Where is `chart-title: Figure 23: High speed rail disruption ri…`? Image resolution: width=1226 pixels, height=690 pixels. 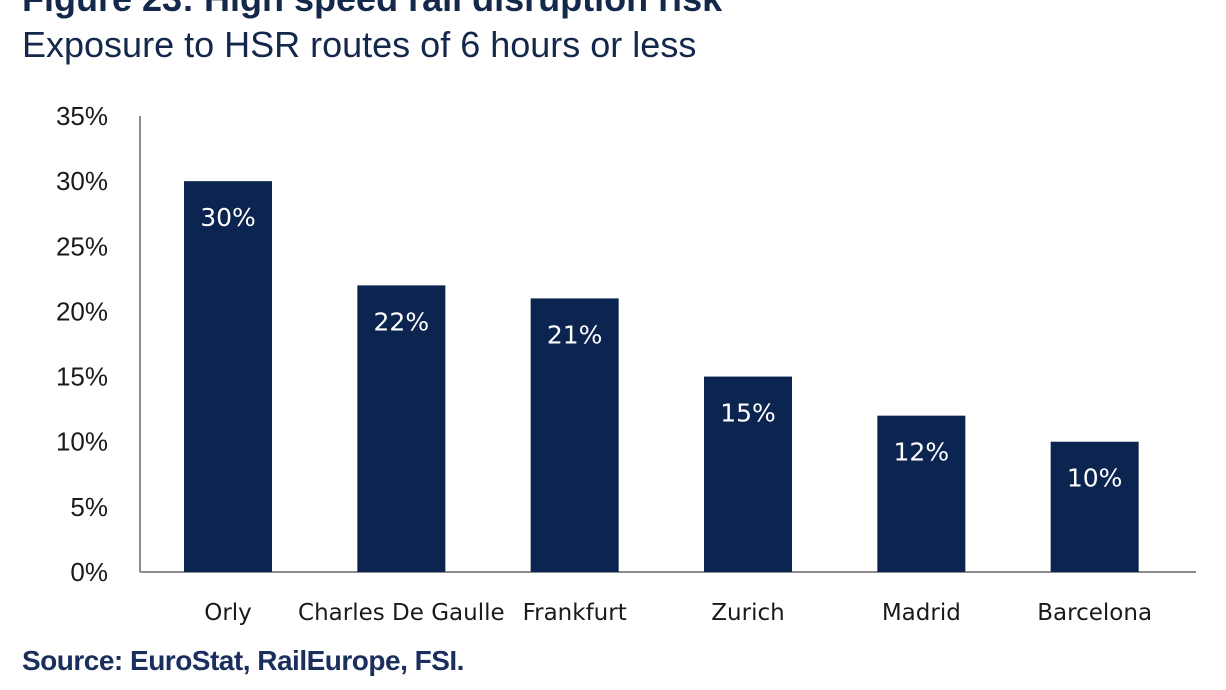
chart-title: Figure 23: High speed rail disruption ri… is located at coordinates (372, 10).